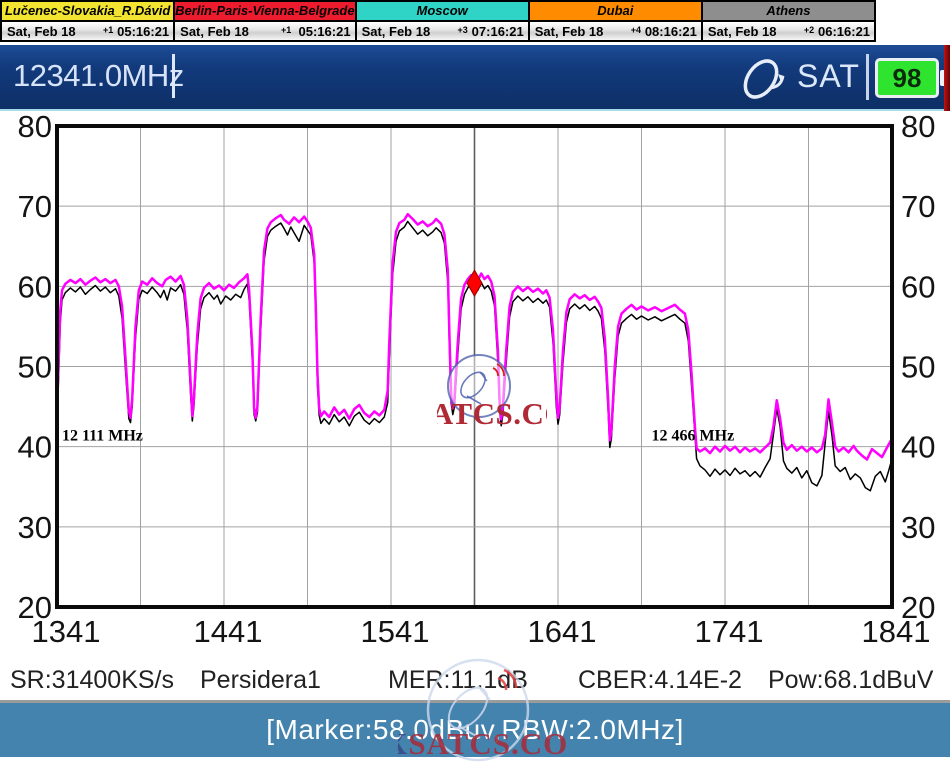 This screenshot has width=950, height=763. I want to click on y-axis-label-right: 30, so click(918, 527).